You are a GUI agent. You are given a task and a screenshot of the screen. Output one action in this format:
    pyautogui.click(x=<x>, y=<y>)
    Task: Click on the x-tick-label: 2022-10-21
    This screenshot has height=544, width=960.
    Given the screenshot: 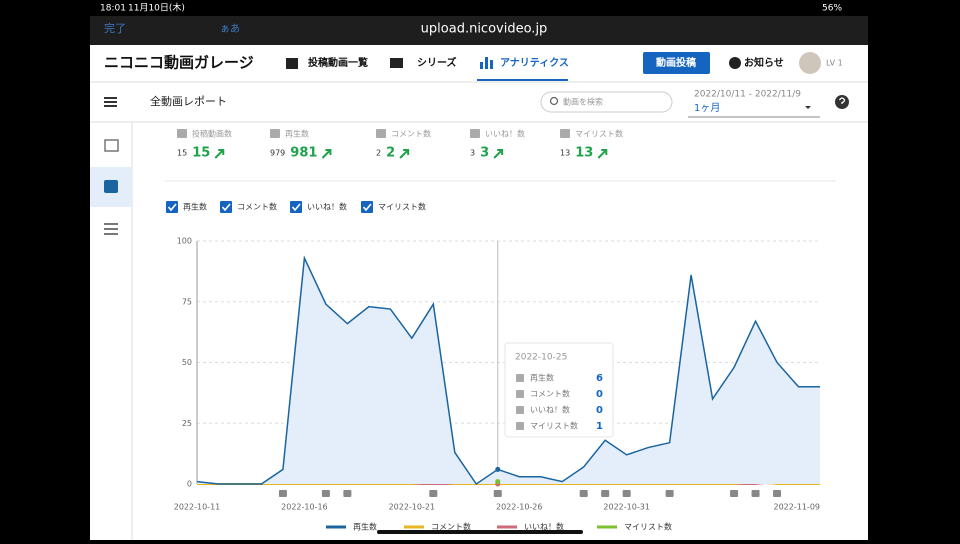 What is the action you would take?
    pyautogui.click(x=412, y=507)
    